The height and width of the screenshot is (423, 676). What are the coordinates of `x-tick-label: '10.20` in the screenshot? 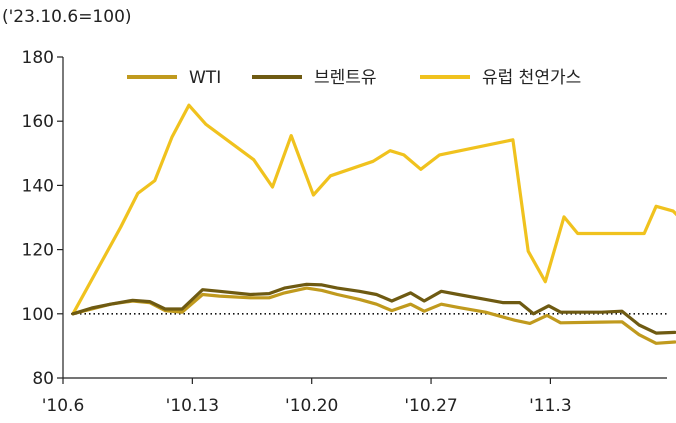 It's located at (311, 406).